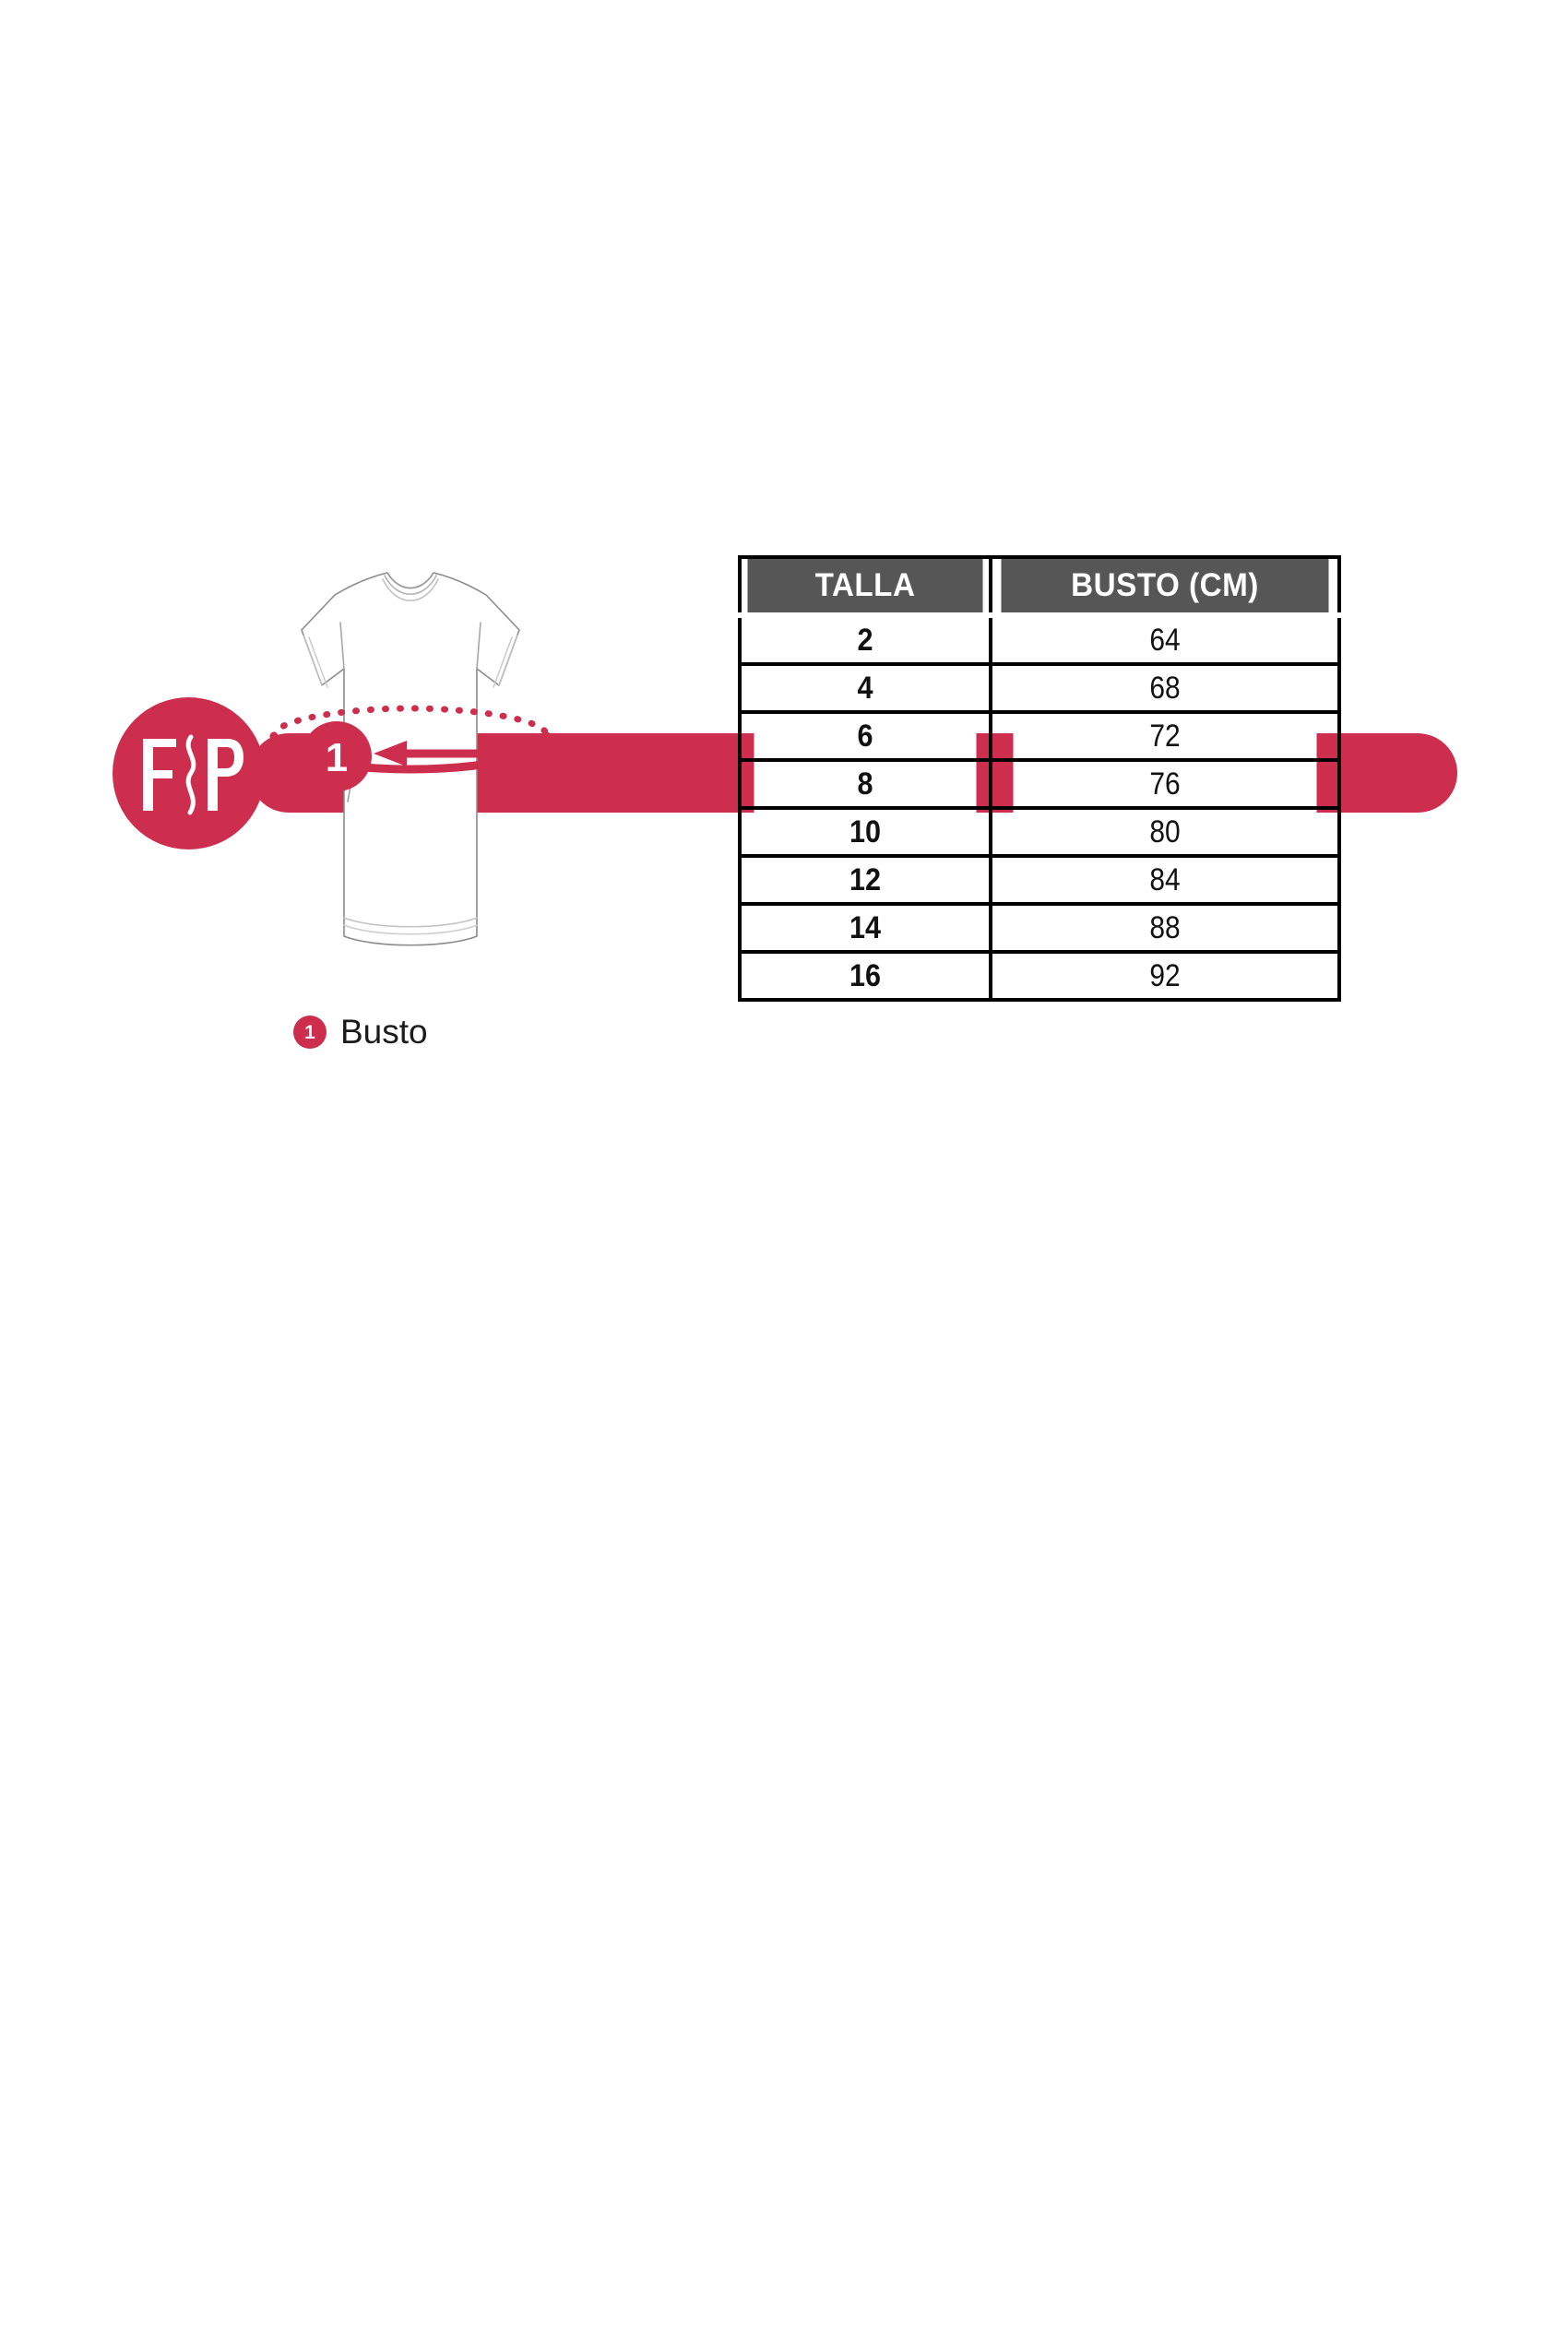 The width and height of the screenshot is (1568, 2352). What do you see at coordinates (865, 688) in the screenshot?
I see `cell-size: 4` at bounding box center [865, 688].